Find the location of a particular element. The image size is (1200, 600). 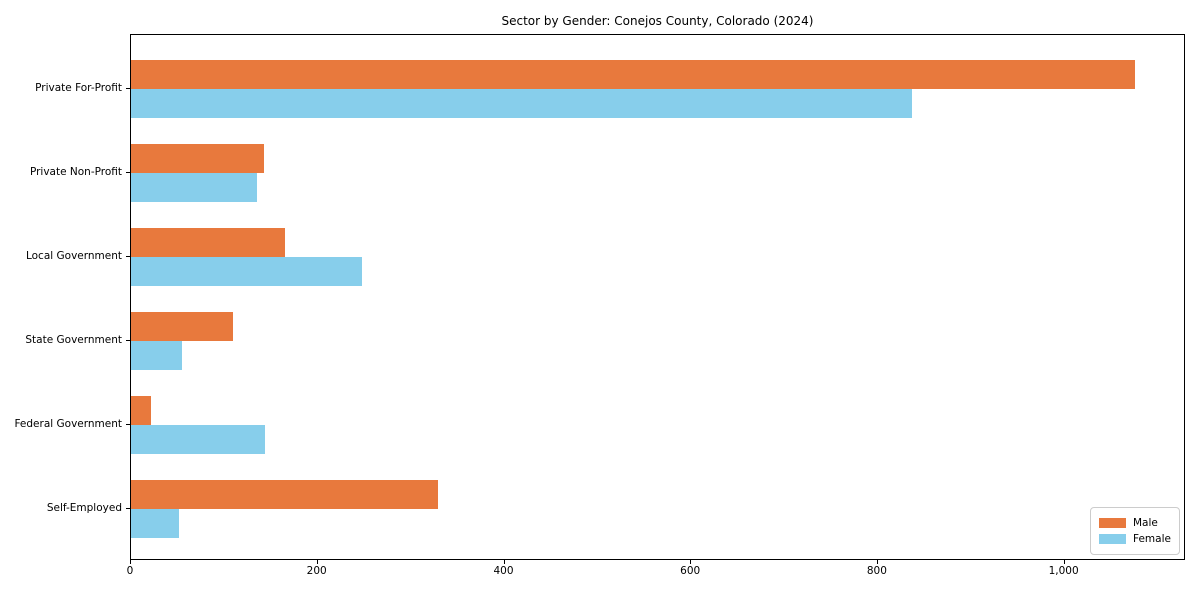

bar-female-private-for-profit is located at coordinates (522, 103).